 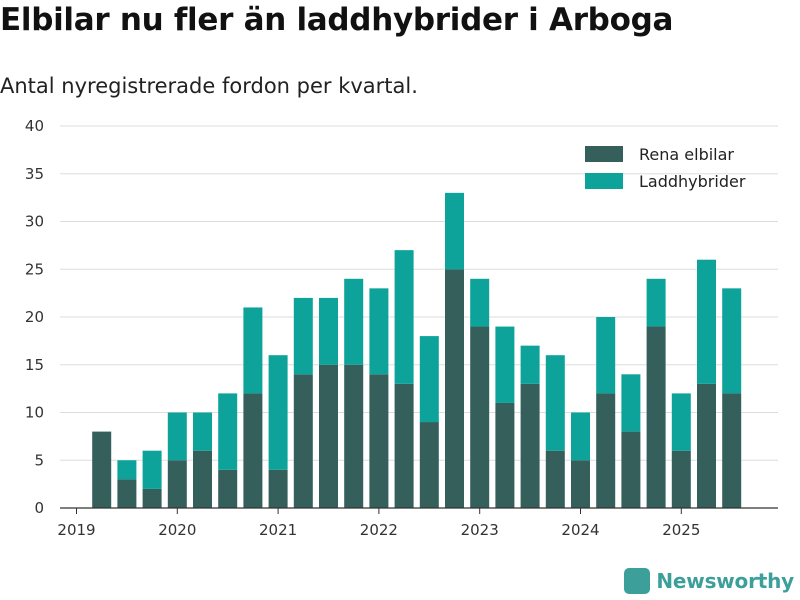 I want to click on bar-laddhybrider-2021Q2, so click(x=303, y=336).